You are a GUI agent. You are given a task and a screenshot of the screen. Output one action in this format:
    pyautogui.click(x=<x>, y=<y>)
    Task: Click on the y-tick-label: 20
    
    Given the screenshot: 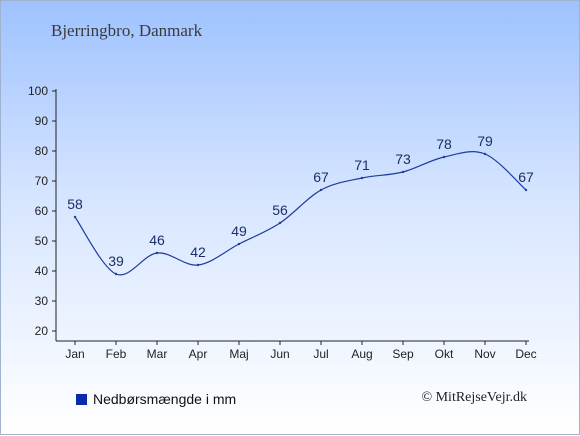 What is the action you would take?
    pyautogui.click(x=42, y=331)
    